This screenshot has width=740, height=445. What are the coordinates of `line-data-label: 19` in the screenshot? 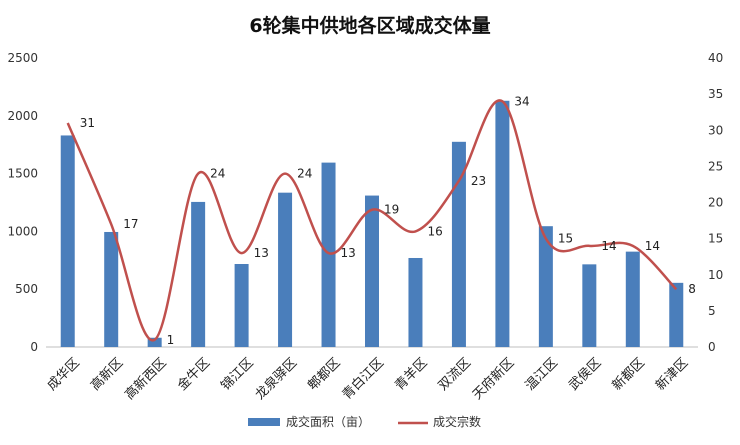 It's located at (391, 210).